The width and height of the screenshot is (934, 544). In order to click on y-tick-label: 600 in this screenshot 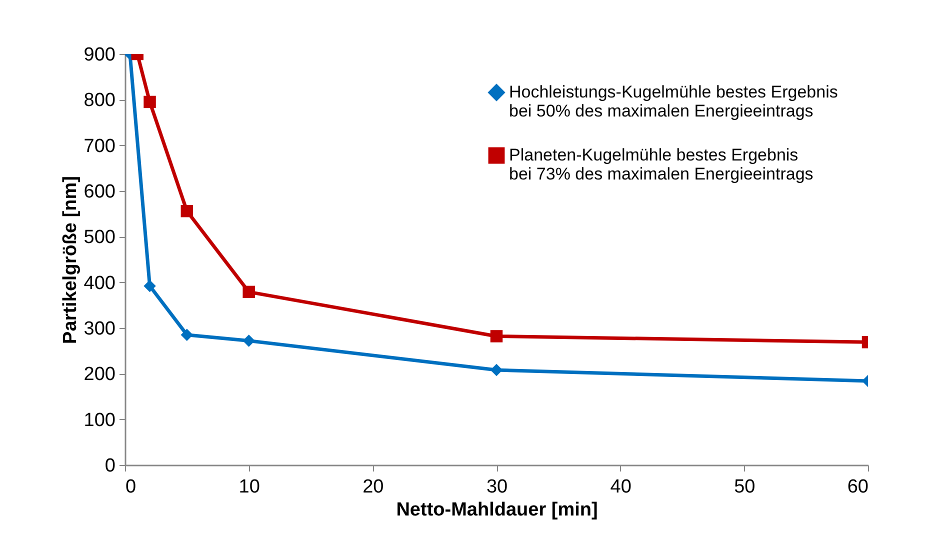, I will do `click(100, 192)`.